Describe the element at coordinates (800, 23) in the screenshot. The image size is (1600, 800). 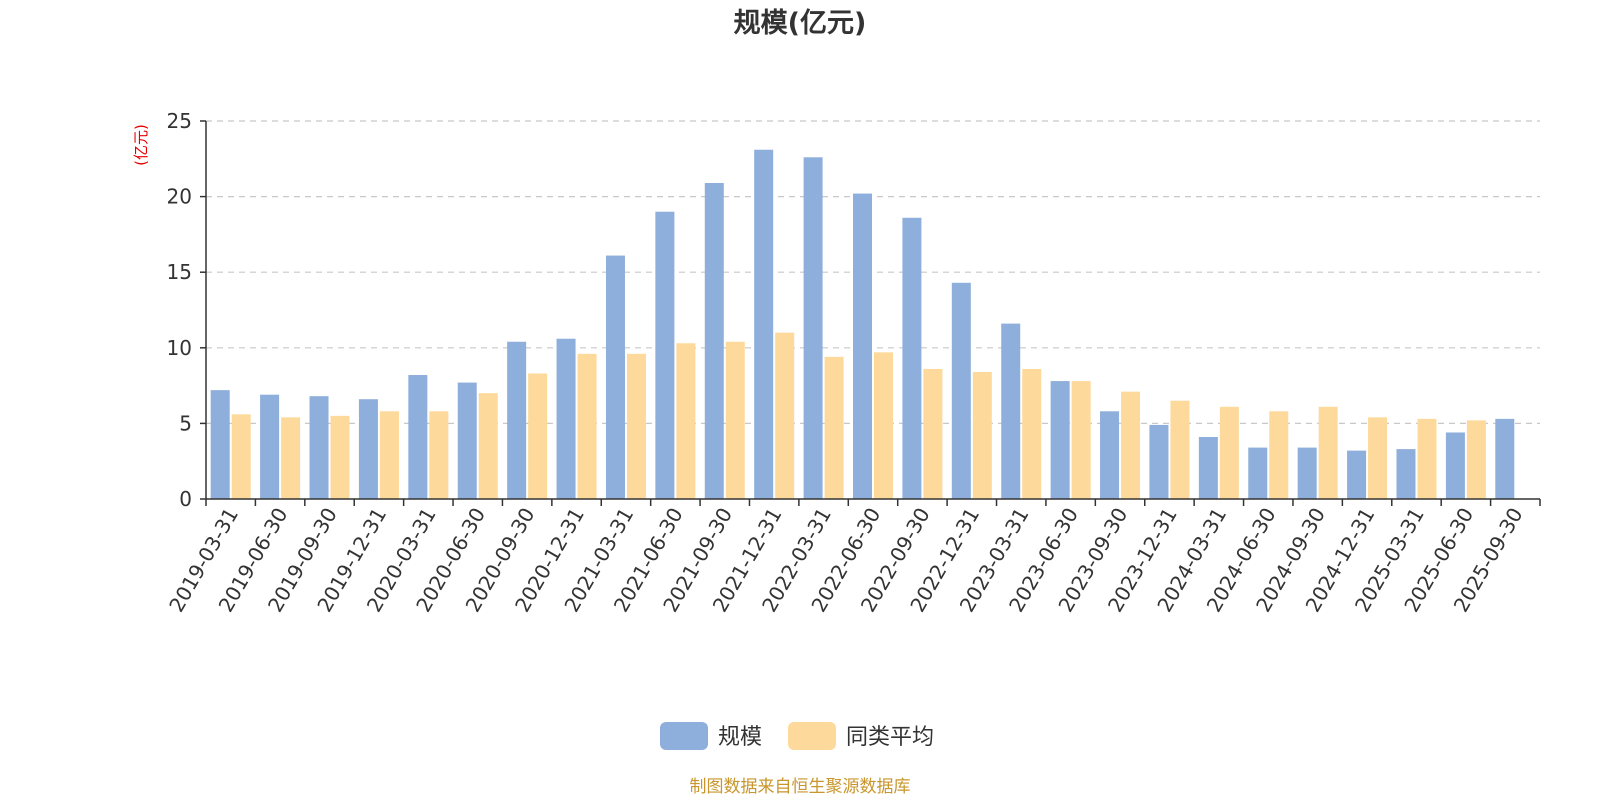
I see `chart-title: 规模(亿元)` at that location.